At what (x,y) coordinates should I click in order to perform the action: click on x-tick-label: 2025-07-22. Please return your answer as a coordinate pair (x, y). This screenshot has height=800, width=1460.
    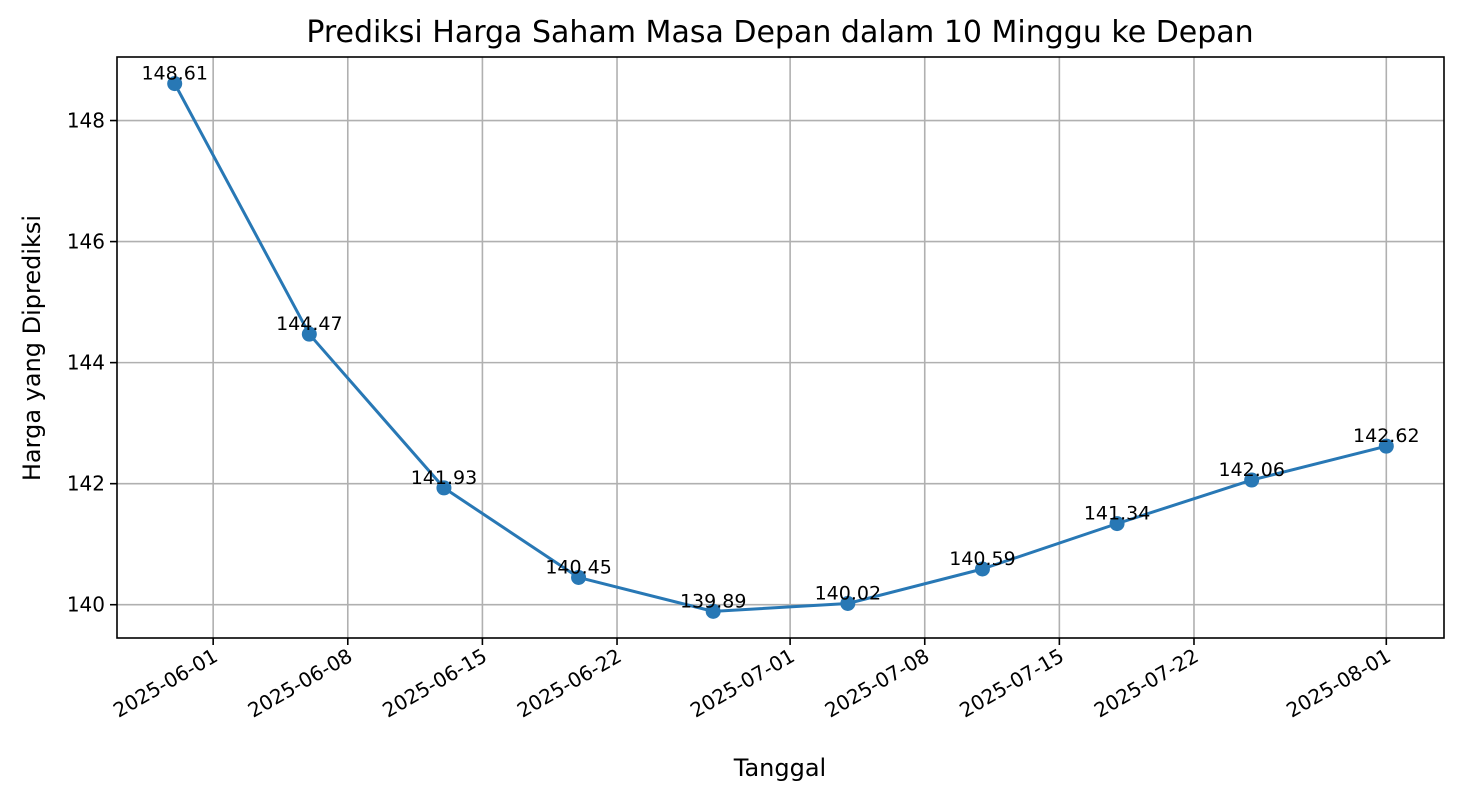
    Looking at the image, I should click on (1146, 683).